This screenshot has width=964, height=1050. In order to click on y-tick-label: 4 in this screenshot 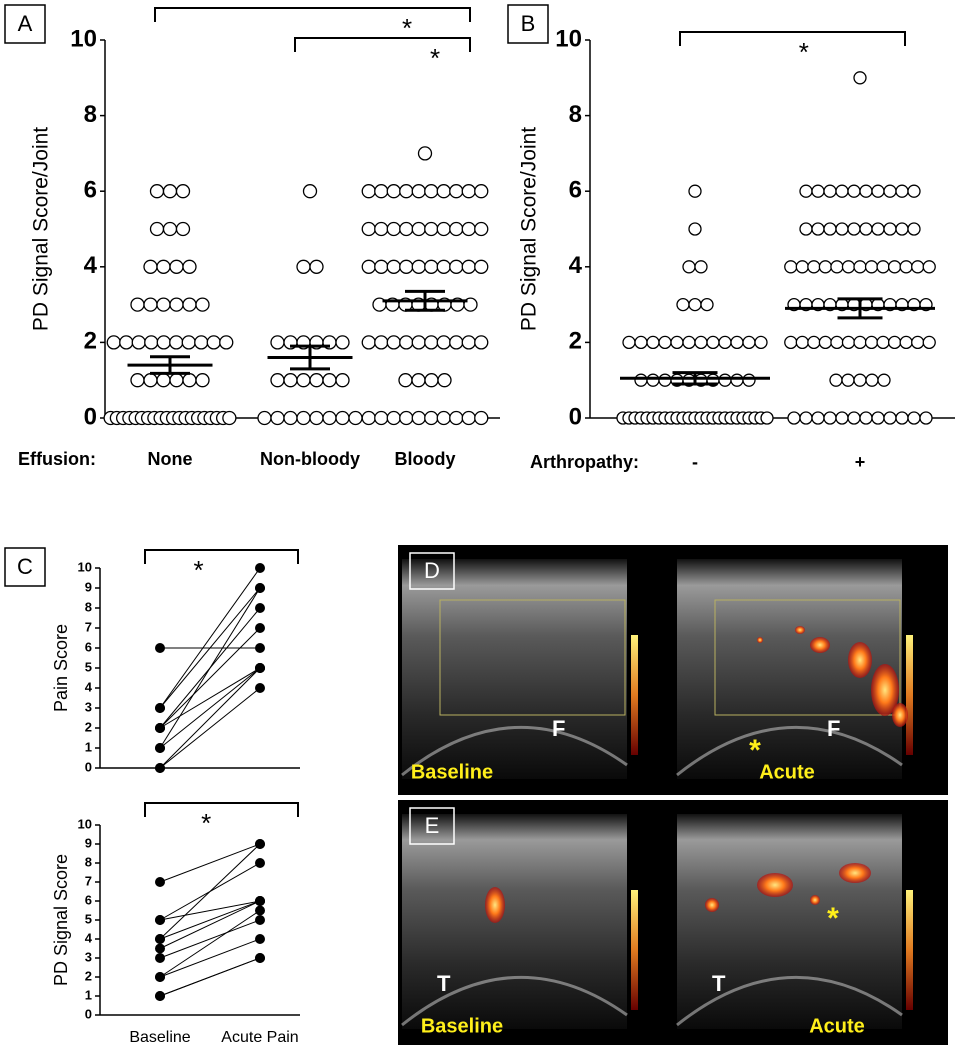, I will do `click(576, 265)`.